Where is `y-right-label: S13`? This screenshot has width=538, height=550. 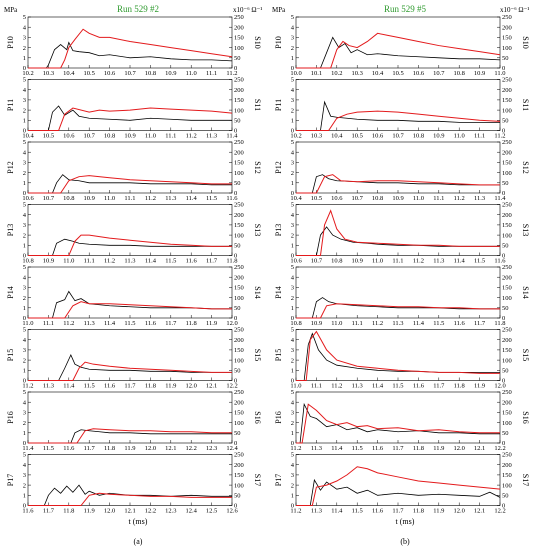 y-right-label: S13 is located at coordinates (257, 230).